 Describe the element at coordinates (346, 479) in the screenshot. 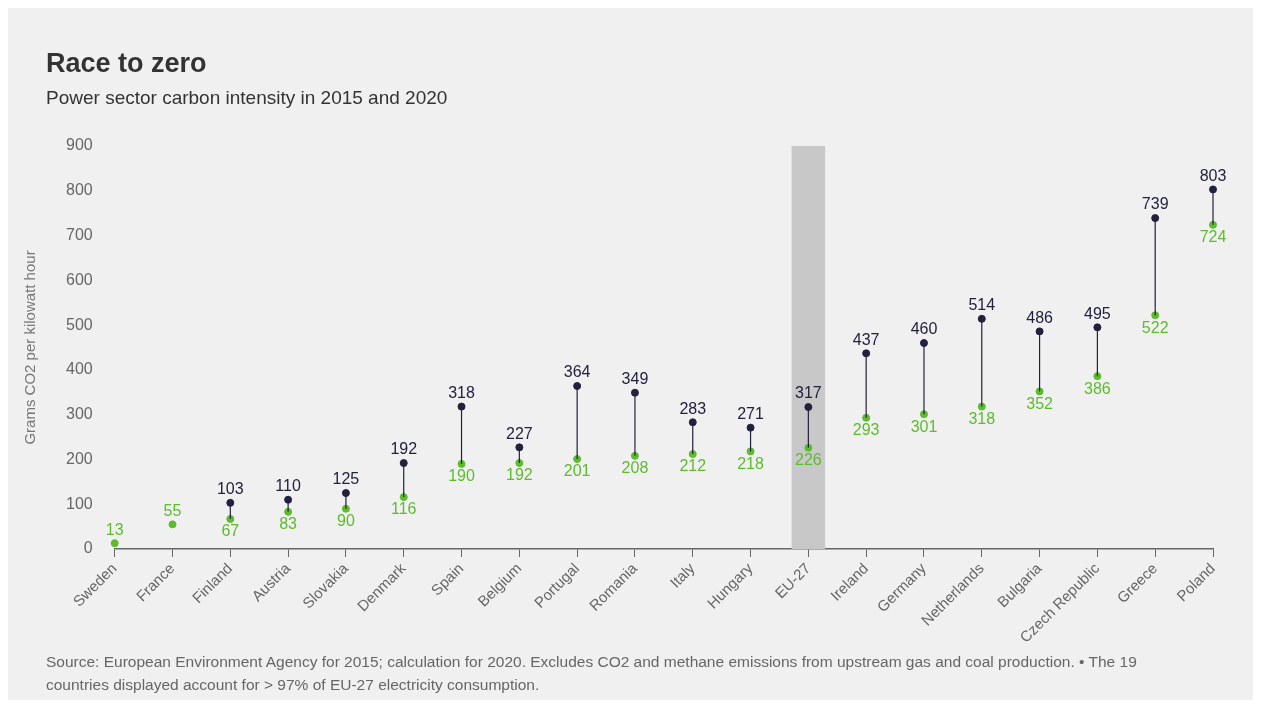

I see `data-label: 125` at that location.